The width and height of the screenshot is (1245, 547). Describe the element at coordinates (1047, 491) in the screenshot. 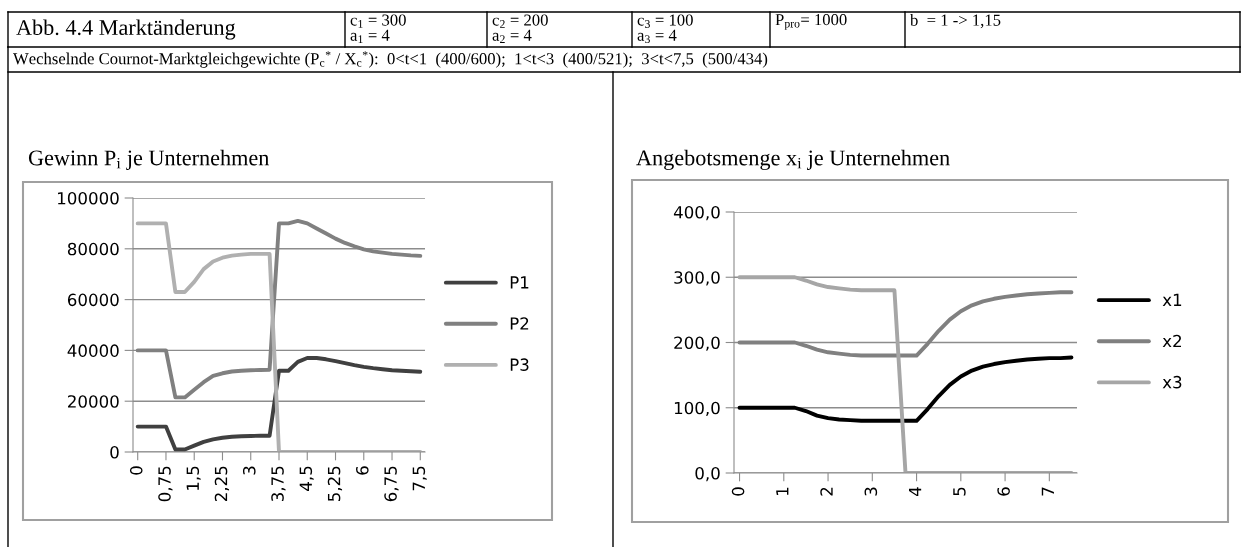

I see `x-tick-label: 7` at that location.